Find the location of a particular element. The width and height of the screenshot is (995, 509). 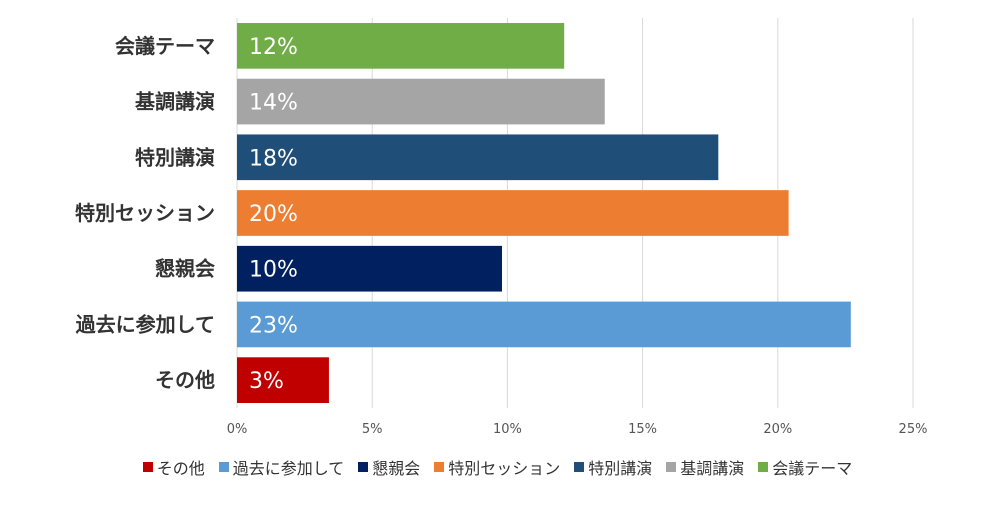

legend-label: 特別講演 is located at coordinates (620, 468).